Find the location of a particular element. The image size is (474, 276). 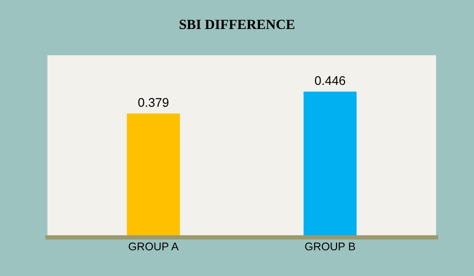

data-label: 0.379 is located at coordinates (153, 102).